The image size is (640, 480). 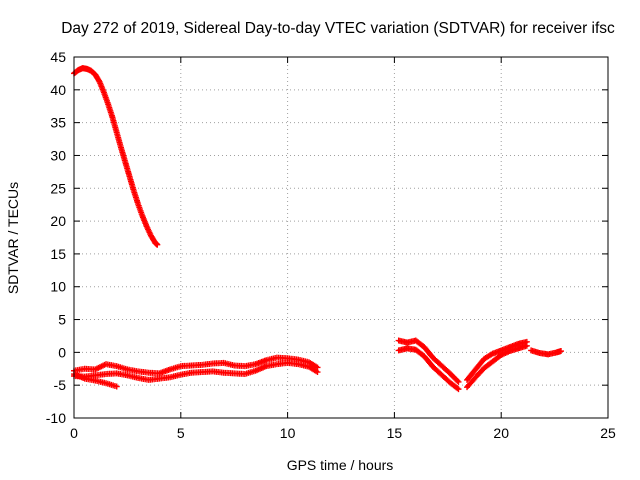 I want to click on y-tick-label: 15, so click(x=58, y=254).